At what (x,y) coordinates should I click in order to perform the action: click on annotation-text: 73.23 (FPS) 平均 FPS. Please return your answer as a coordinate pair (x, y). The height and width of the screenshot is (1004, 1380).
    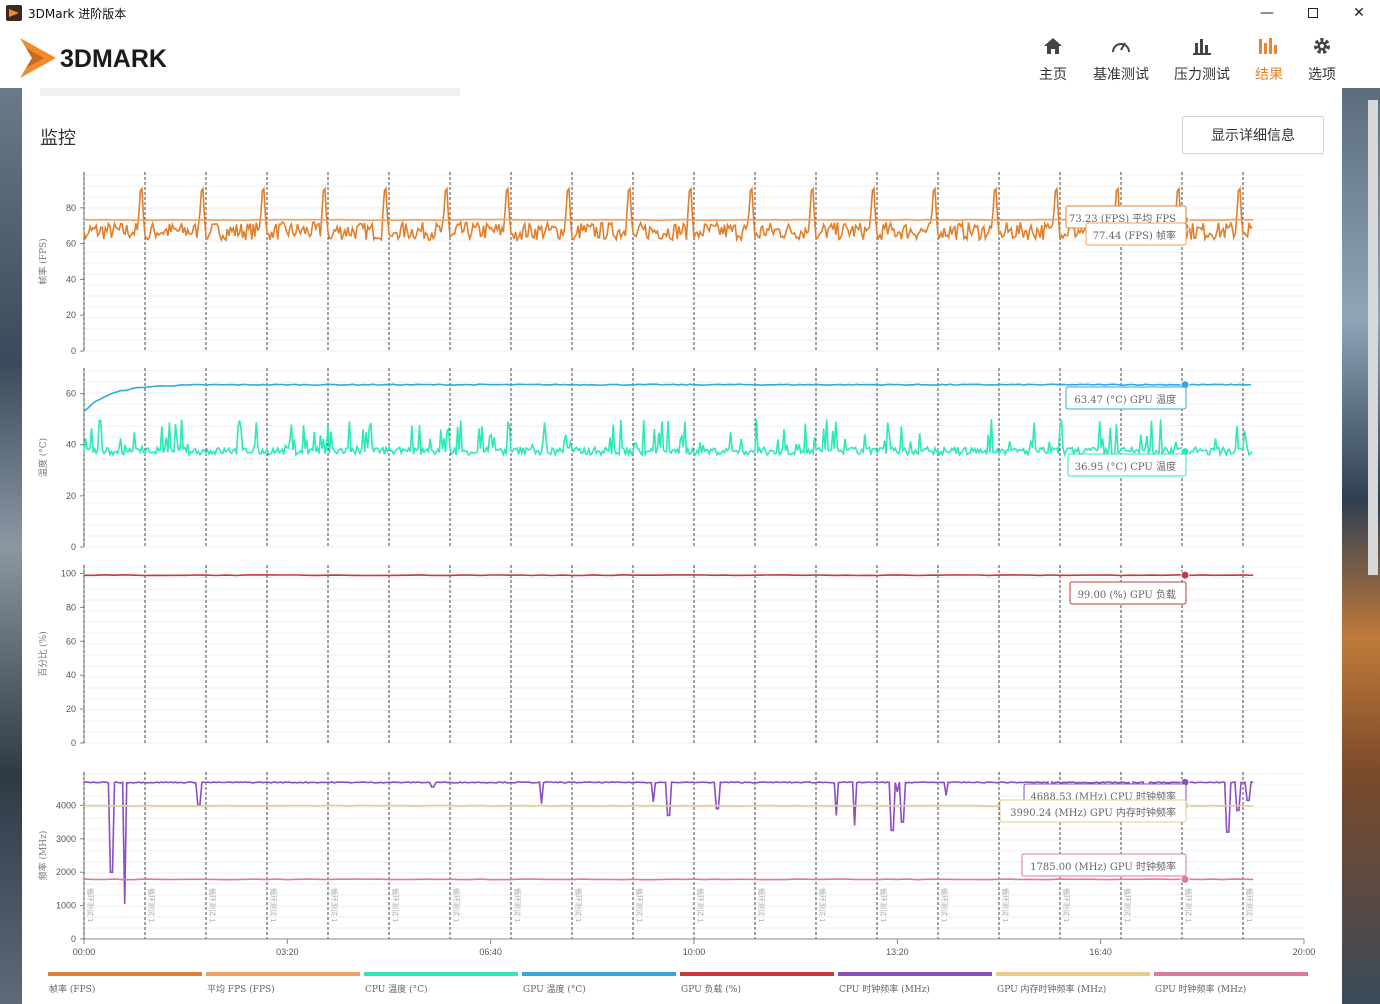
    Looking at the image, I should click on (1122, 219).